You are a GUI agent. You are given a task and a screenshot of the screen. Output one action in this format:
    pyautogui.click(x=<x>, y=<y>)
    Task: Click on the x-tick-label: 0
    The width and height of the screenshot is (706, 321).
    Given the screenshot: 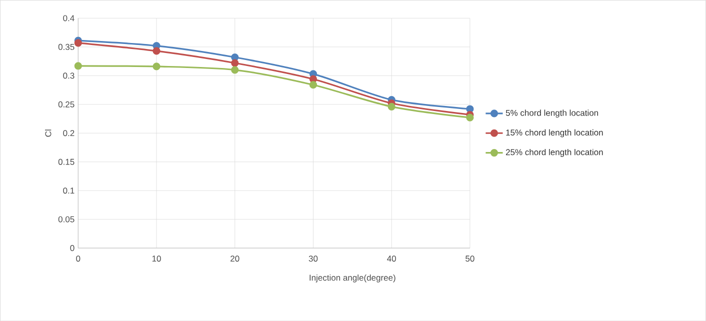 What is the action you would take?
    pyautogui.click(x=78, y=258)
    